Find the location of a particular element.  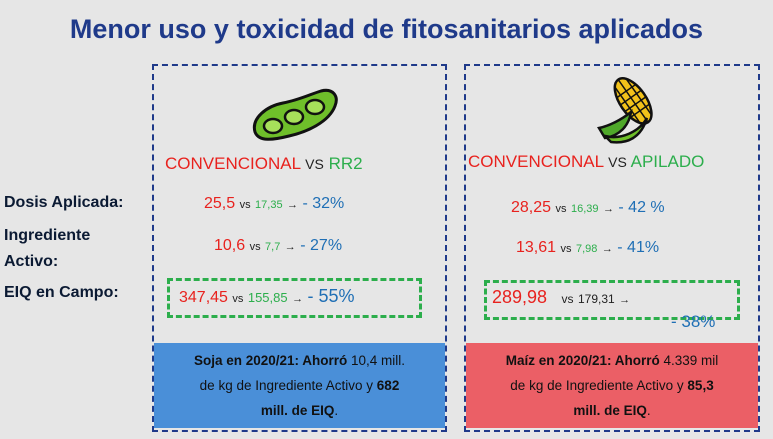

maiz-heading: CONVENCIONAL VS APILADO is located at coordinates (586, 162).